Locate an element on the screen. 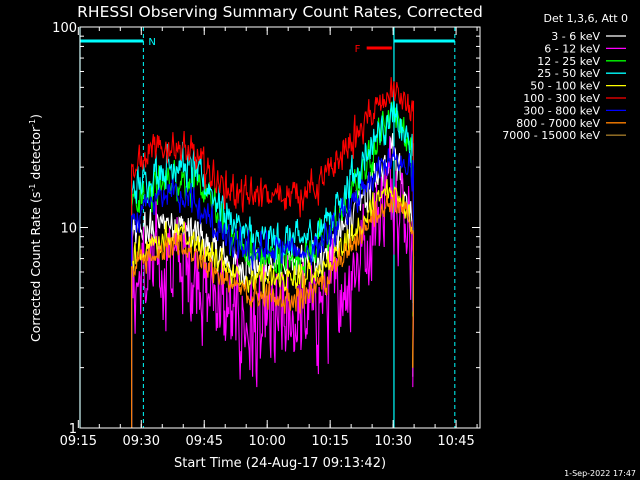  x-axis-label: Start Time (24-Aug-17 09:13:42) is located at coordinates (280, 463).